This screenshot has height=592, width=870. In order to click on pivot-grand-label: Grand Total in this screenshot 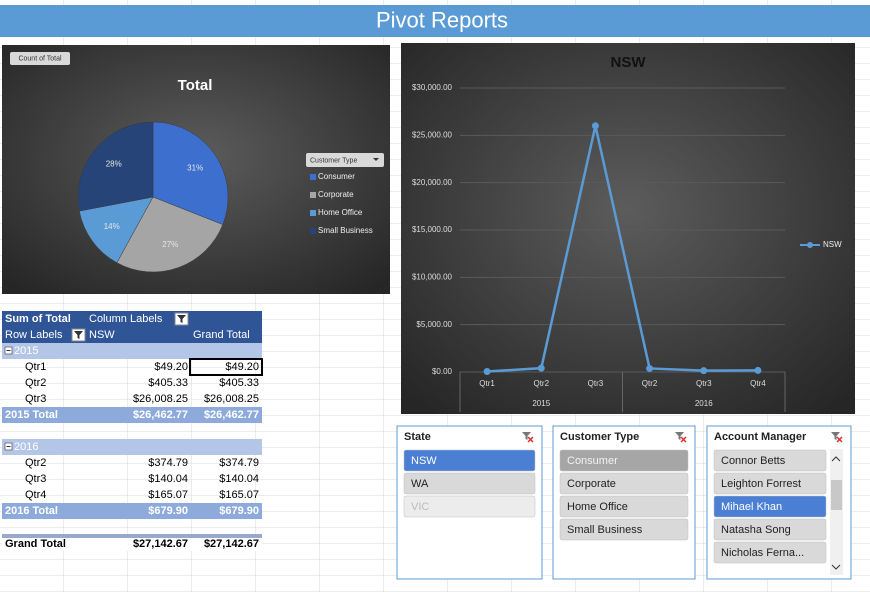, I will do `click(35, 544)`.